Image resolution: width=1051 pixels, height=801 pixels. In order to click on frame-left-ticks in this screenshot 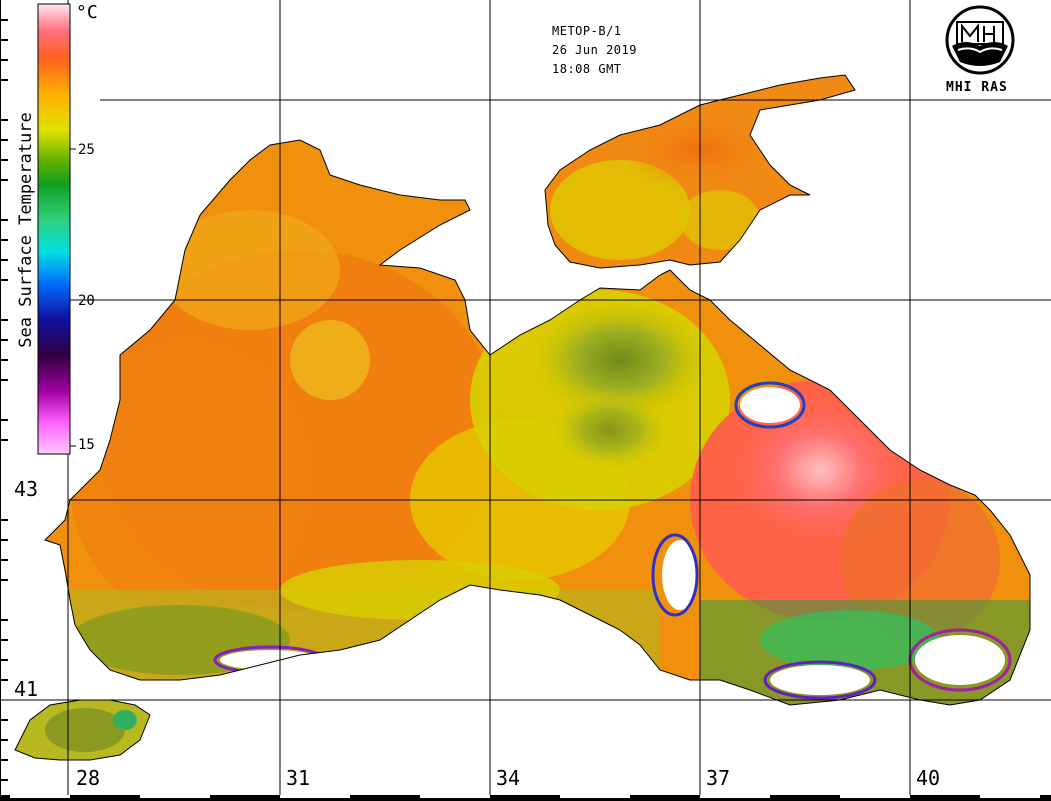, I will do `click(4, 400)`.